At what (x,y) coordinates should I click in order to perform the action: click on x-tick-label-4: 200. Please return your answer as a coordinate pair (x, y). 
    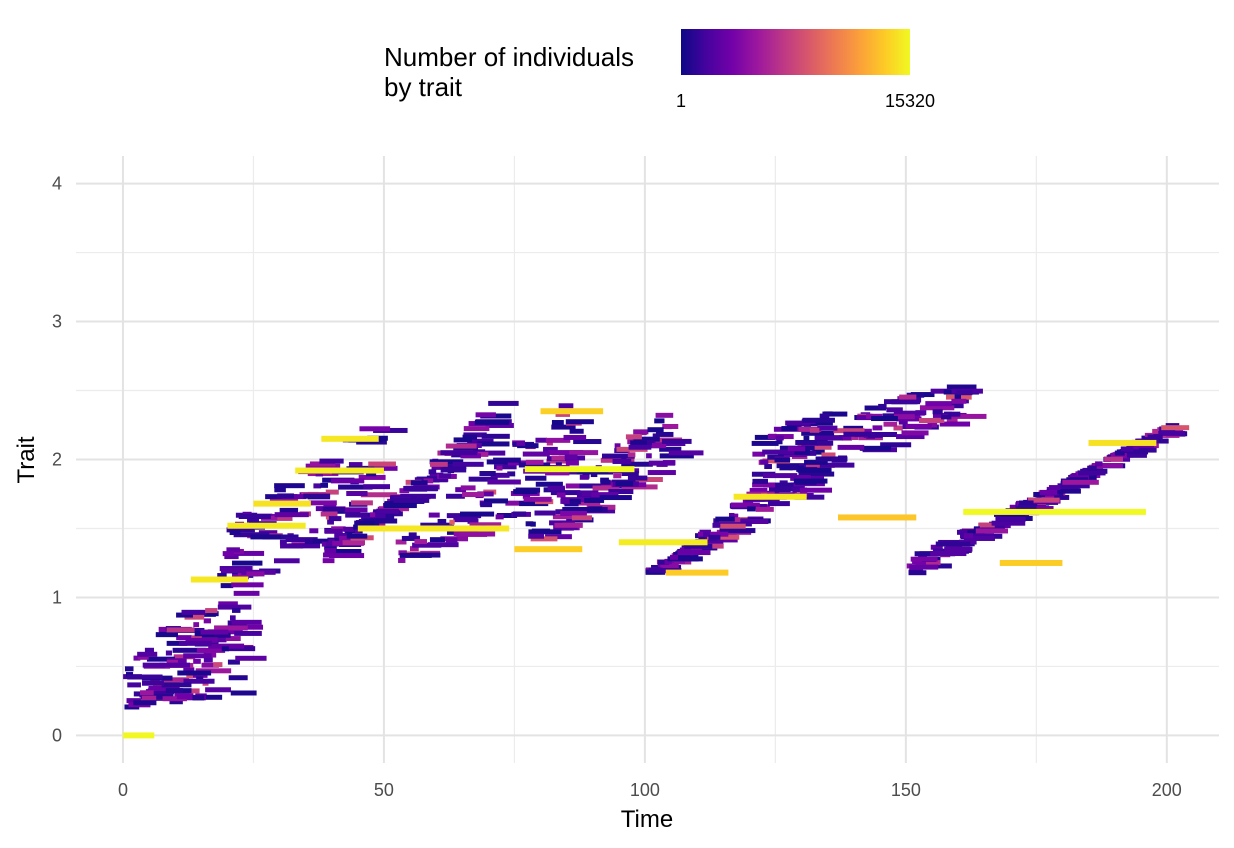
    Looking at the image, I should click on (1167, 790).